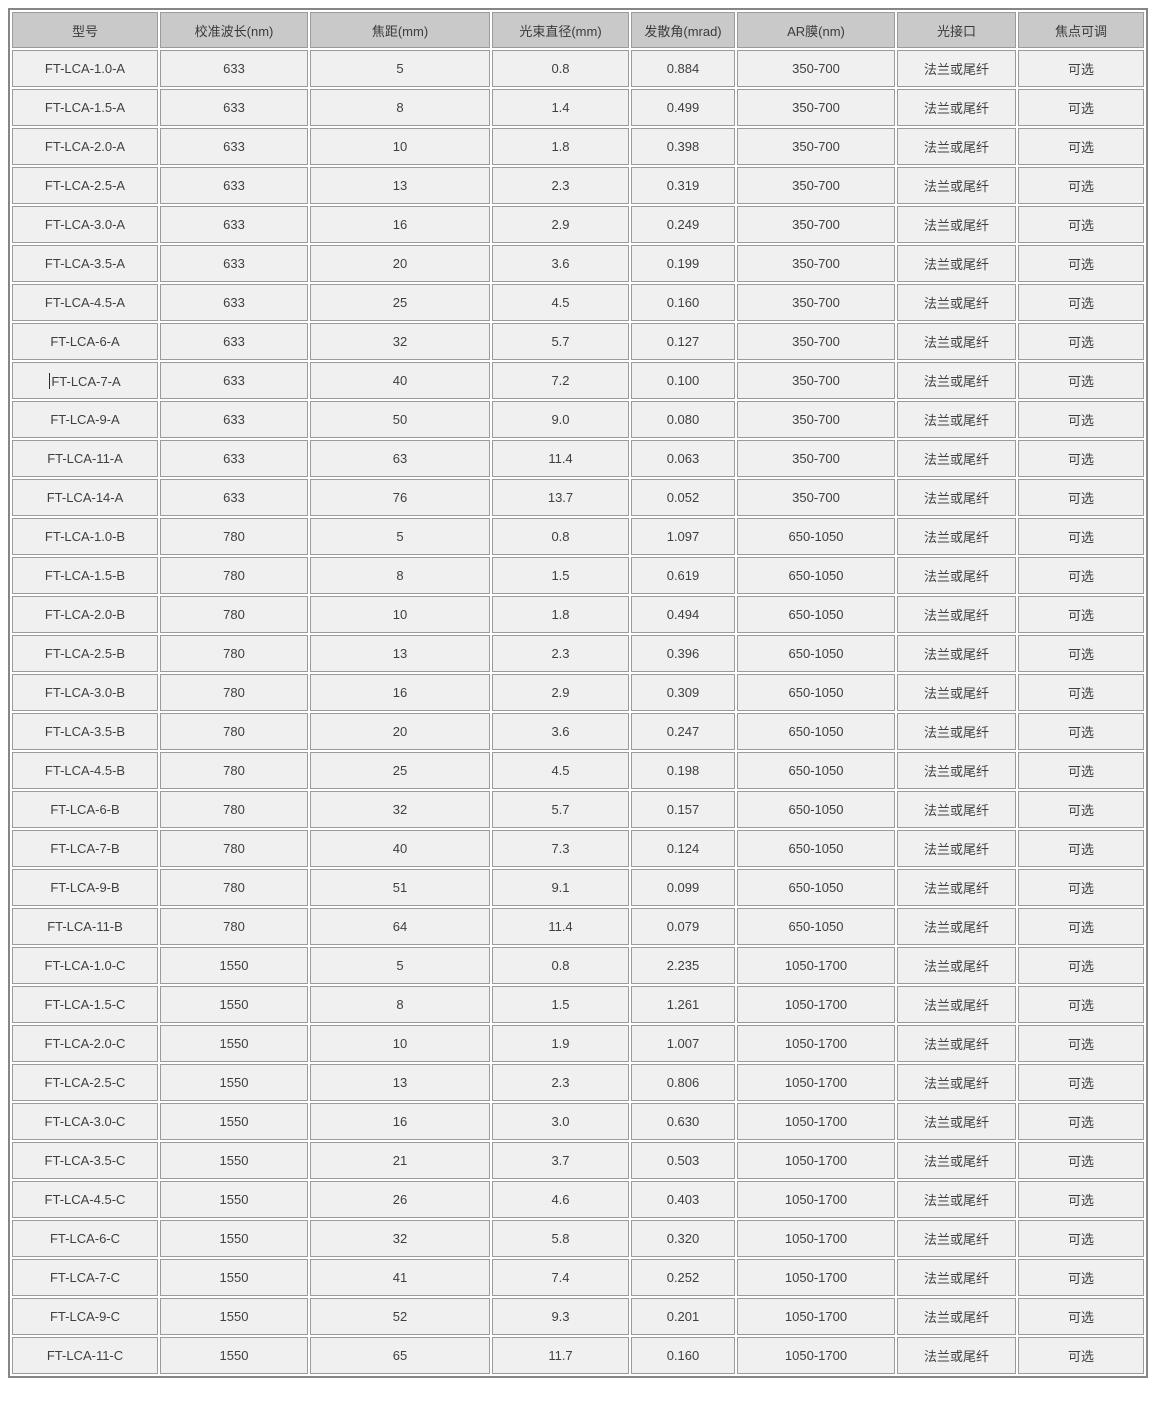  What do you see at coordinates (578, 575) in the screenshot?
I see `table-row: FT-LCA-1.5-B 780 8 1.5 0.619 650-1050 法兰或尾纤 可选` at bounding box center [578, 575].